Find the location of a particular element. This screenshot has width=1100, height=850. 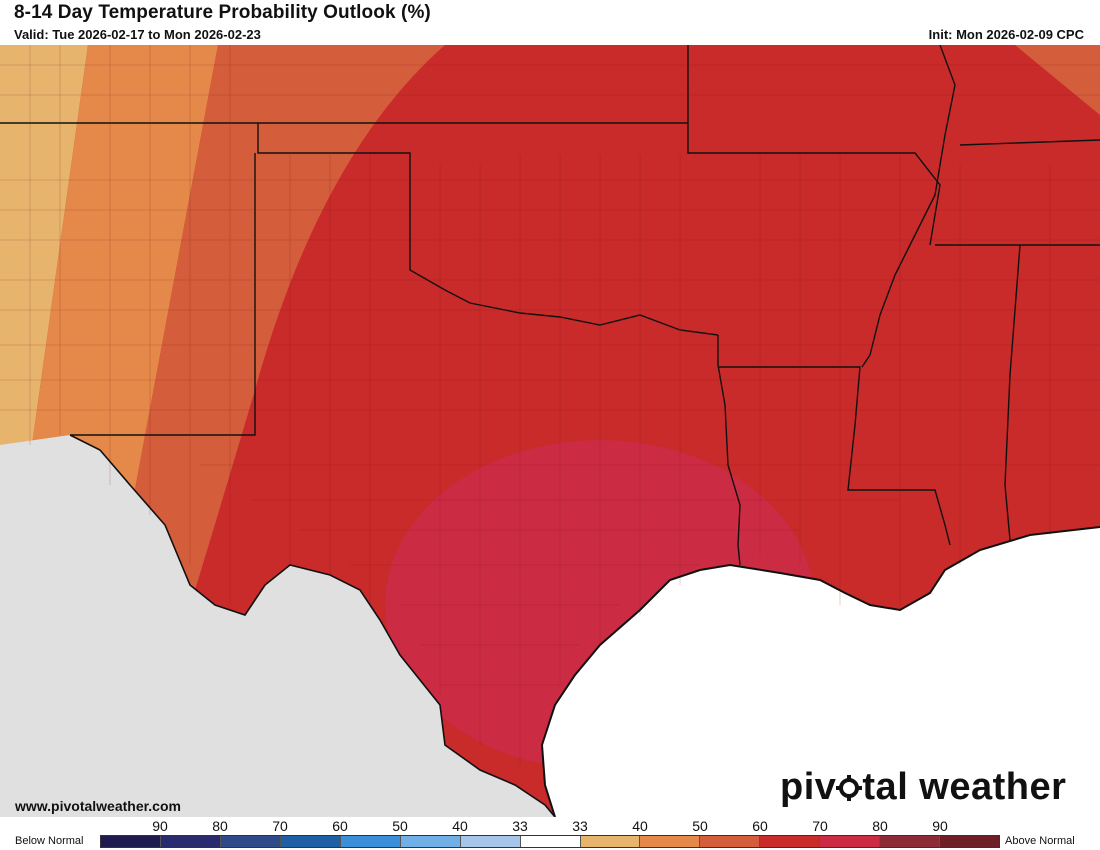

brand-text-start: piv is located at coordinates (808, 787).